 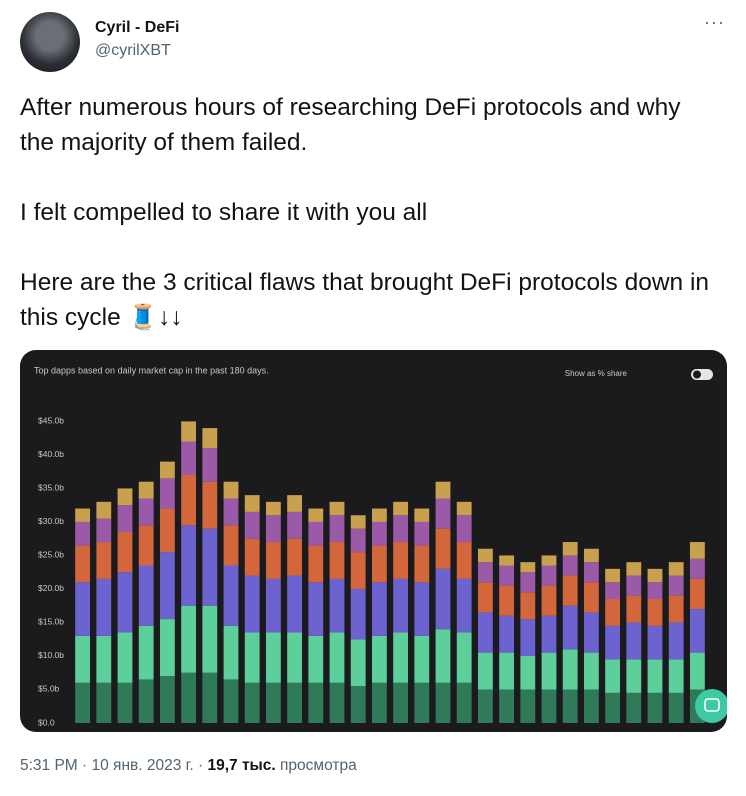 I want to click on more-menu: ···, so click(x=714, y=22).